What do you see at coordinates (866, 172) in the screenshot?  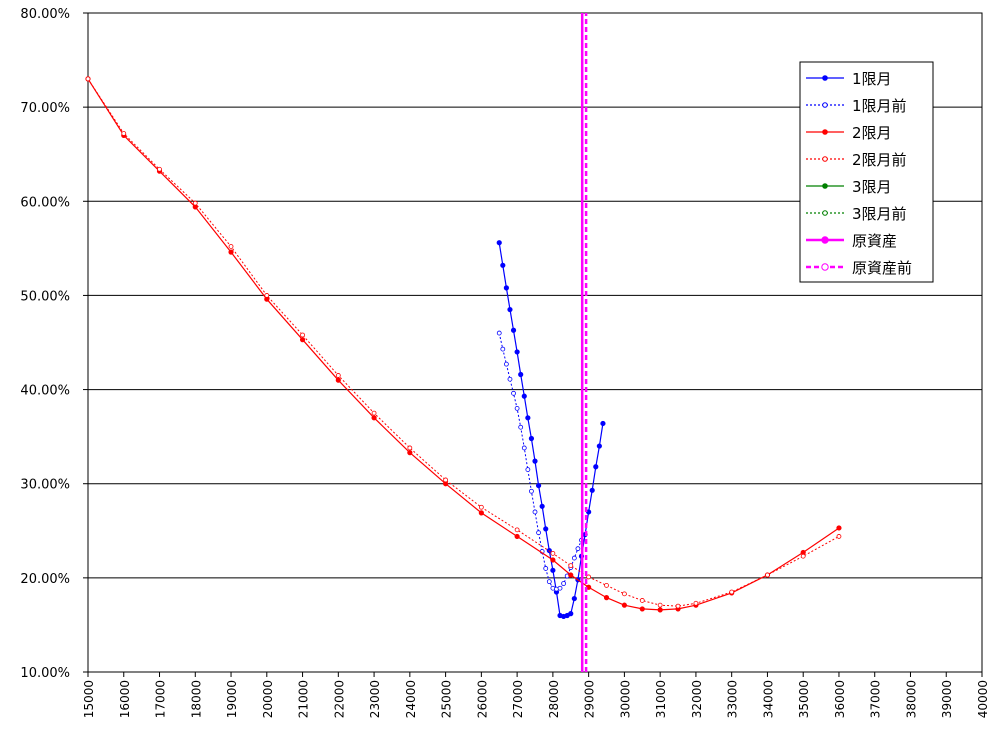 I see `legend-box` at bounding box center [866, 172].